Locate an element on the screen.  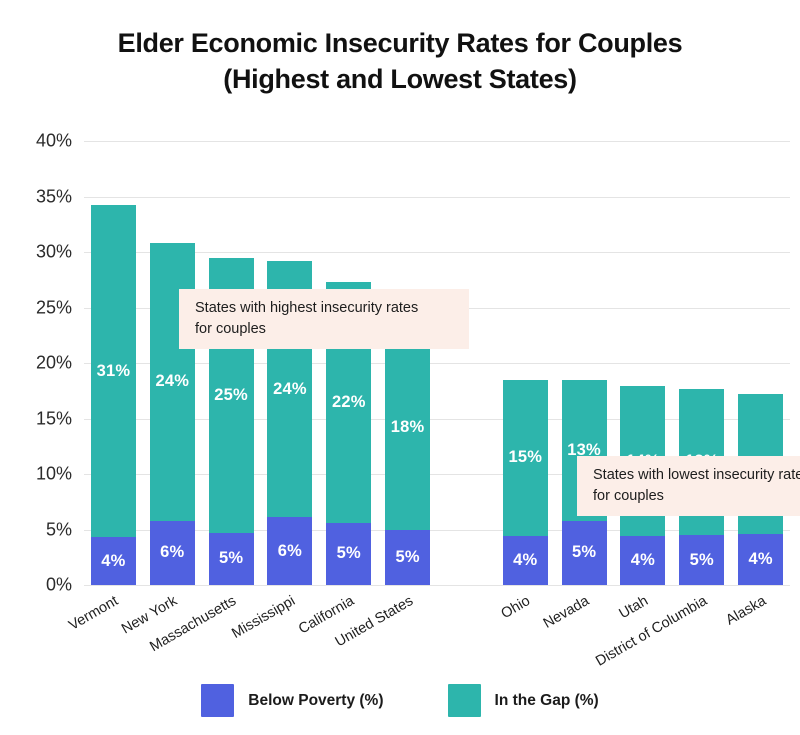
bar-segment-in-the-gap: 18% is located at coordinates (408, 427).